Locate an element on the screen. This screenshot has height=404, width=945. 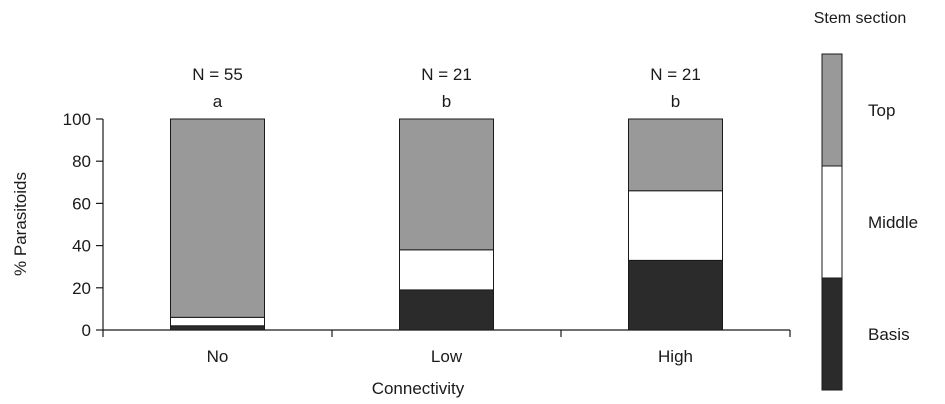
y-tick-label: 80 is located at coordinates (81, 161).